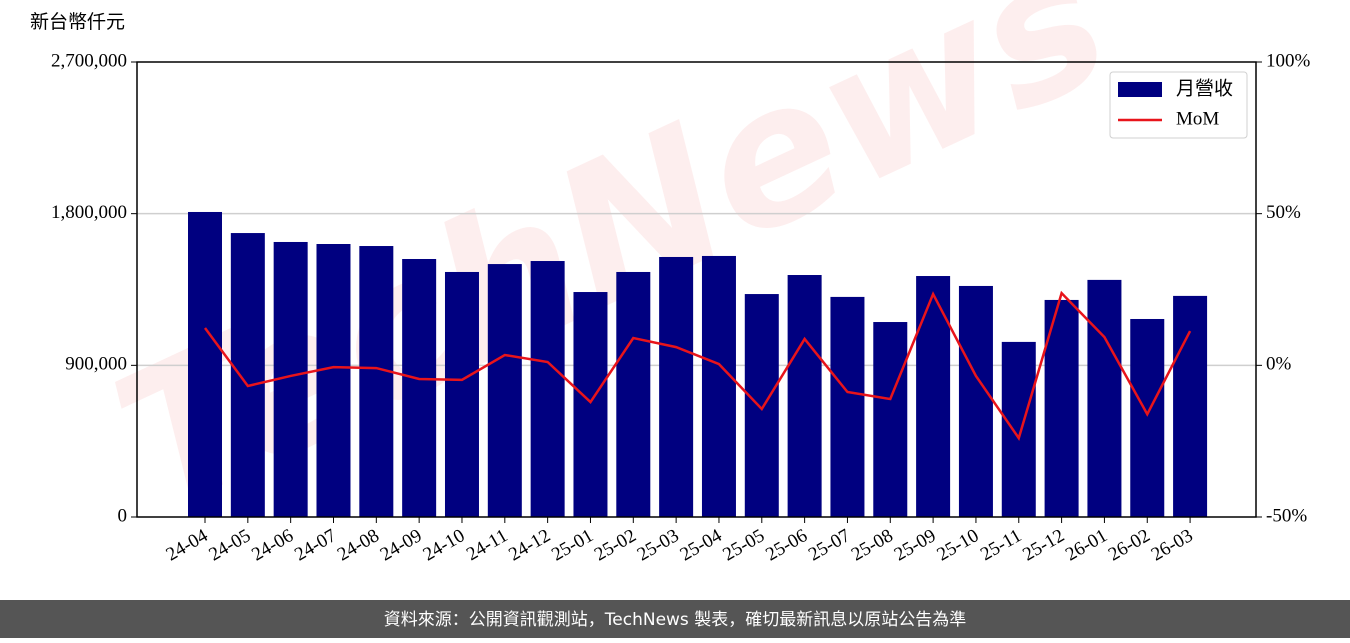 This screenshot has width=1350, height=643. What do you see at coordinates (487, 545) in the screenshot?
I see `x-tick-label: 24-11` at bounding box center [487, 545].